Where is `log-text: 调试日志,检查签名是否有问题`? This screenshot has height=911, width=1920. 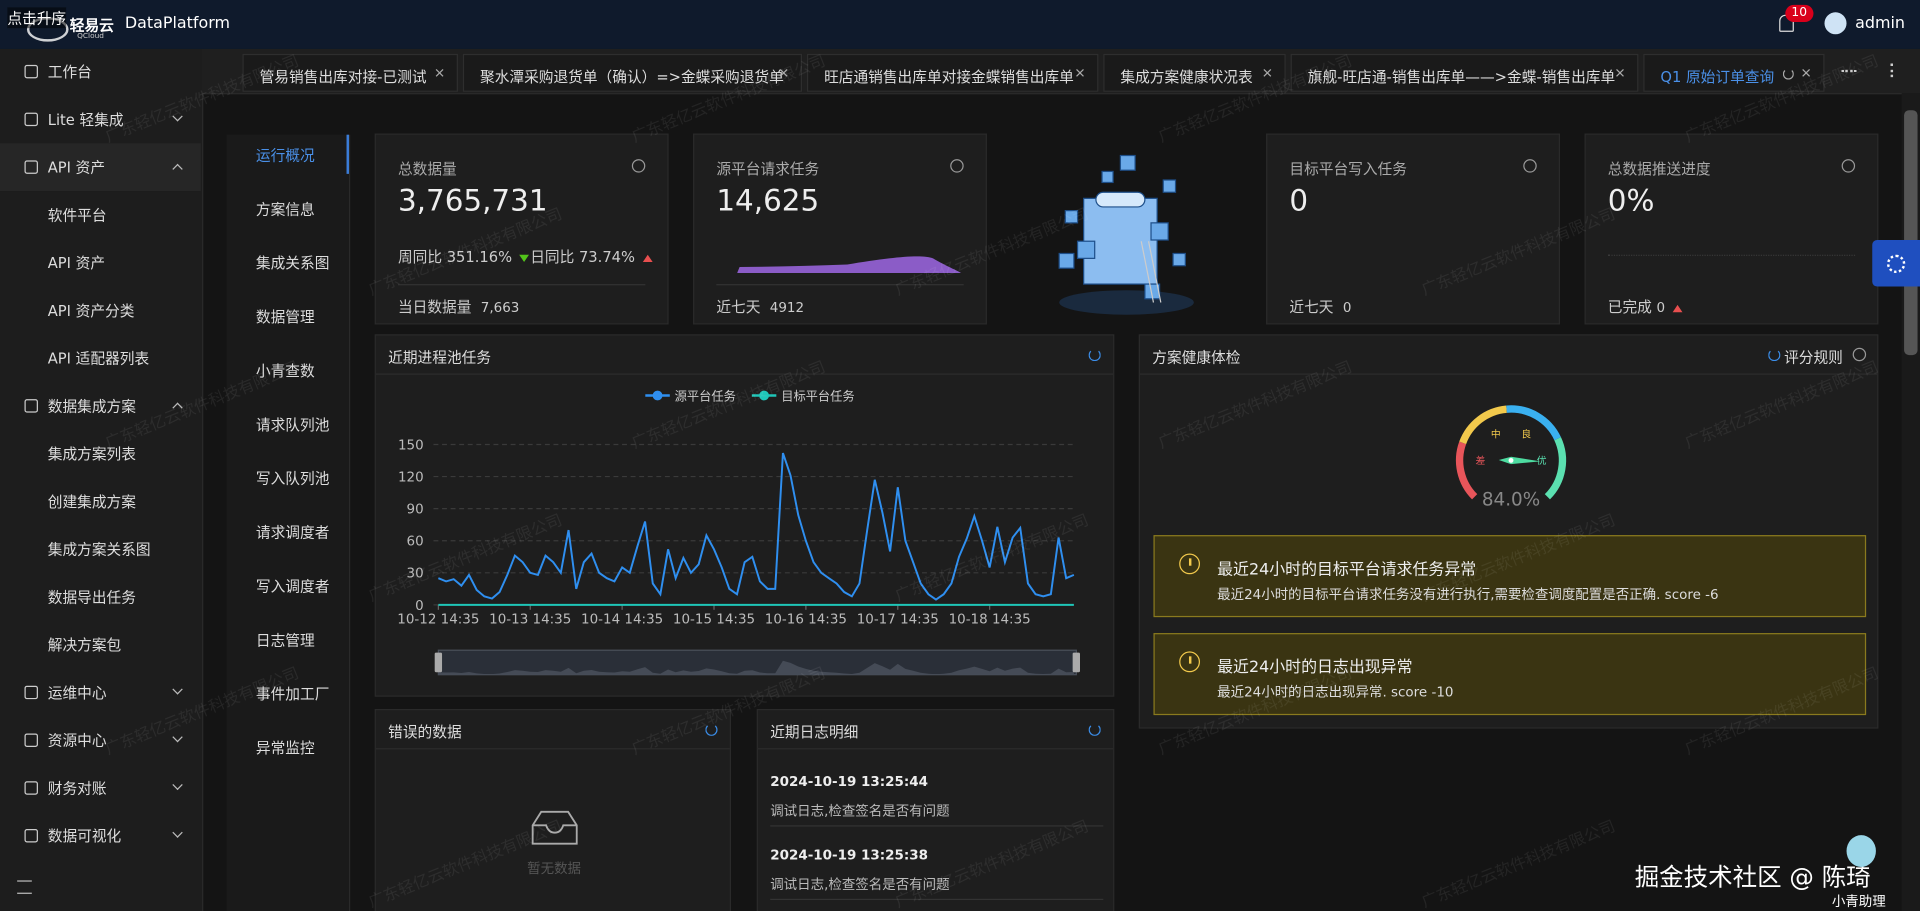 log-text: 调试日志,检查签名是否有问题 is located at coordinates (860, 884).